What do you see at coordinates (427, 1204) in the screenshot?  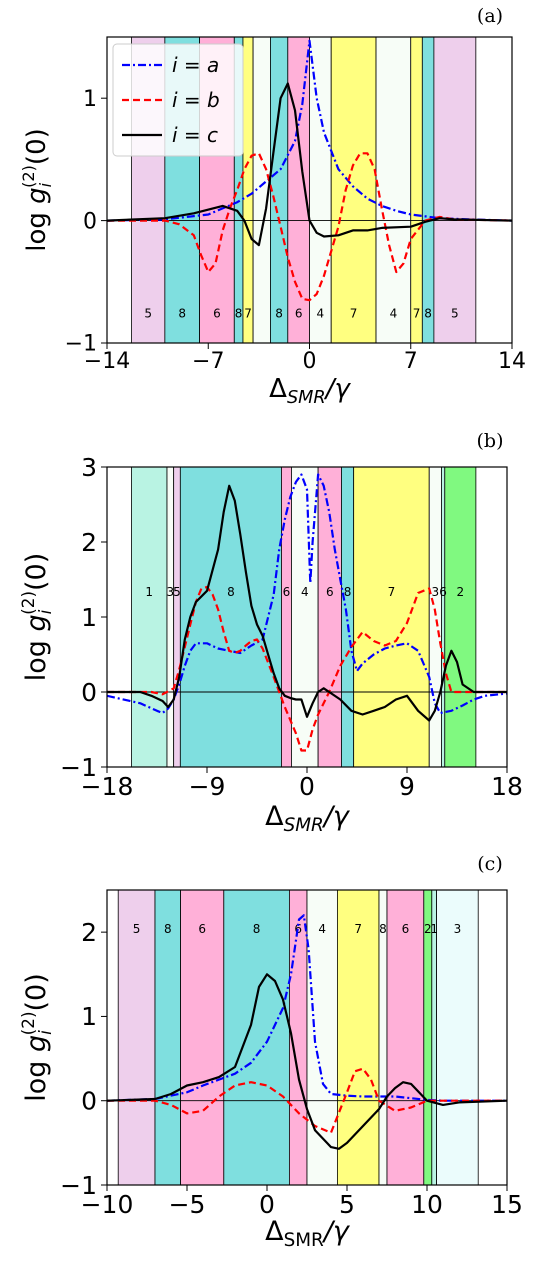 I see `x-tick-label: 10` at bounding box center [427, 1204].